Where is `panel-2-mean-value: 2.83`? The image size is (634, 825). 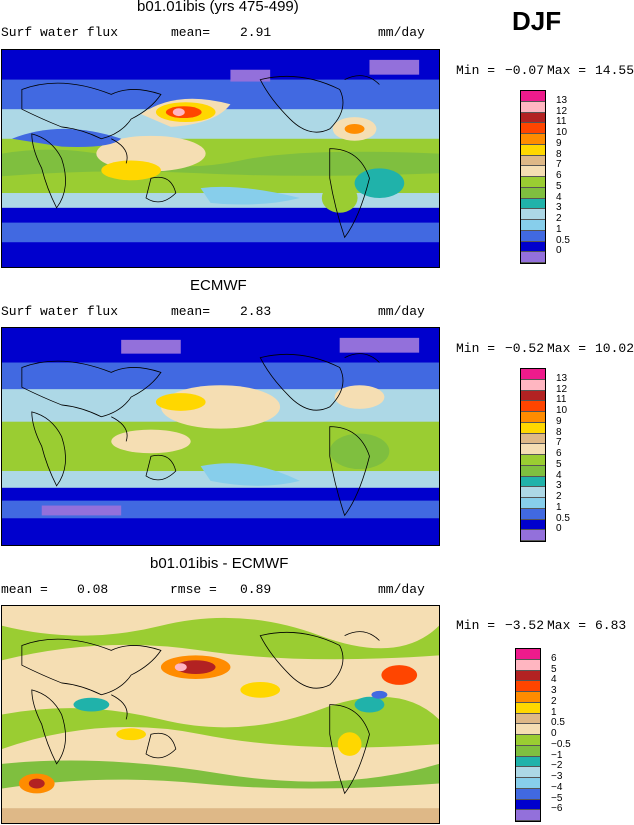
panel-2-mean-value: 2.83 is located at coordinates (256, 311).